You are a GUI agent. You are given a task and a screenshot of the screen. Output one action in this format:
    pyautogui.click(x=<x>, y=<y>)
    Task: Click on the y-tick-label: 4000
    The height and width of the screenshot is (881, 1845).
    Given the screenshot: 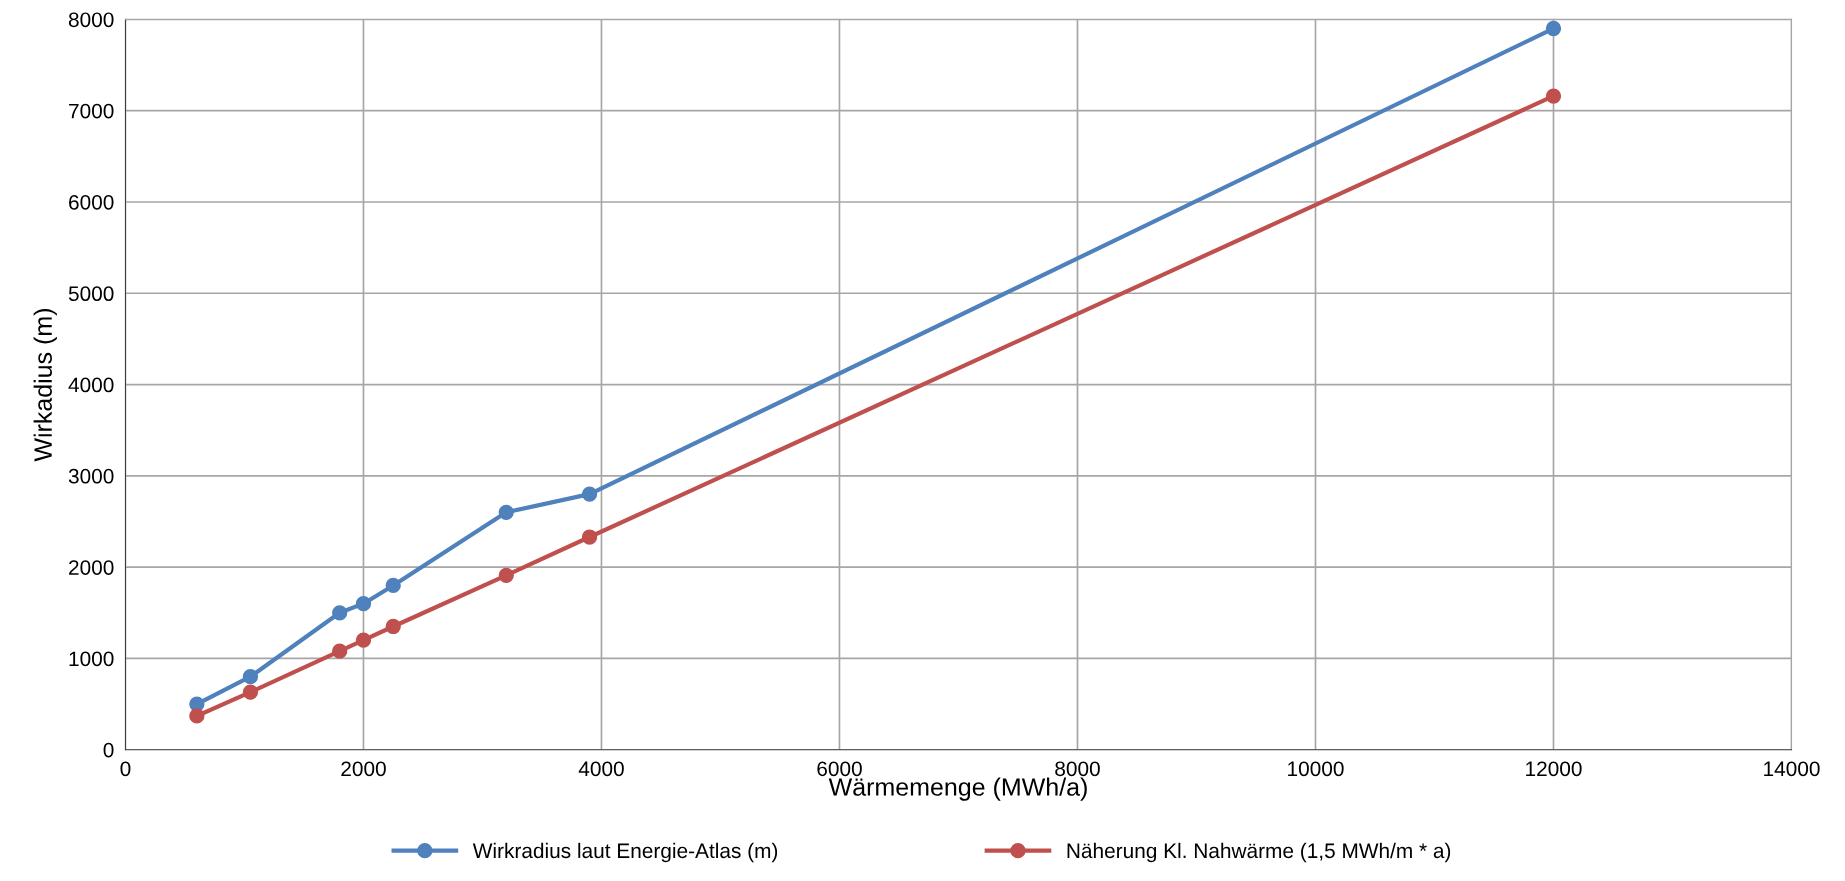 What is the action you would take?
    pyautogui.click(x=91, y=385)
    